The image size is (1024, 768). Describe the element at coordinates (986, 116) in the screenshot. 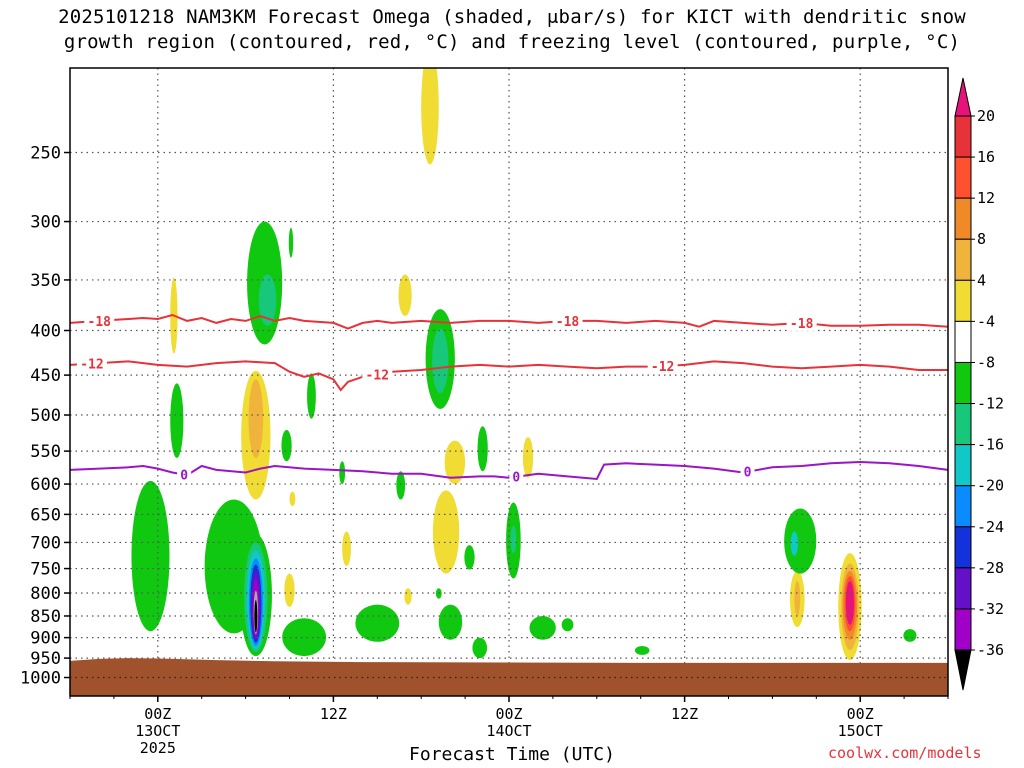

I see `colorbar-label: 20` at that location.